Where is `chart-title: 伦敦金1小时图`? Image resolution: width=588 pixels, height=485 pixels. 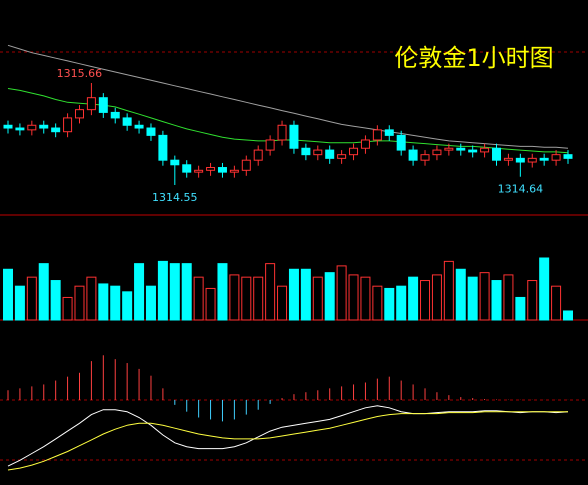 chart-title: 伦敦金1小时图 is located at coordinates (473, 58).